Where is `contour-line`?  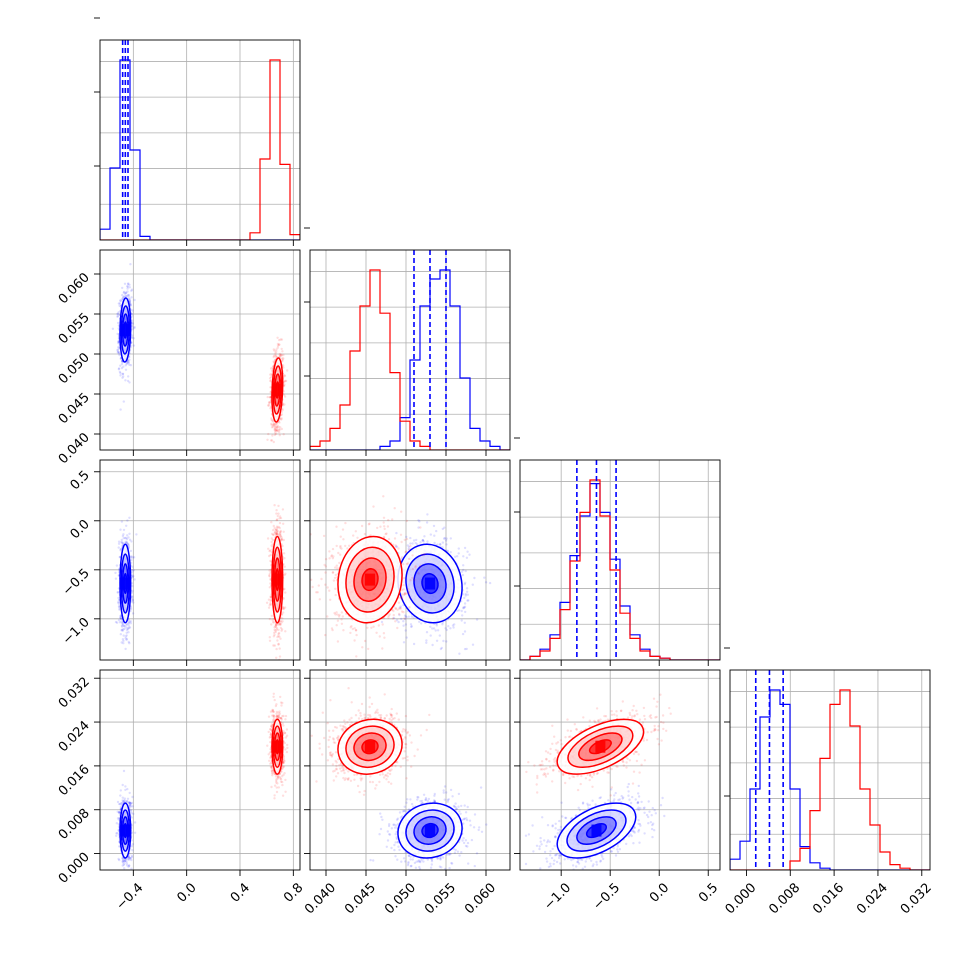
contour-line is located at coordinates (430, 583).